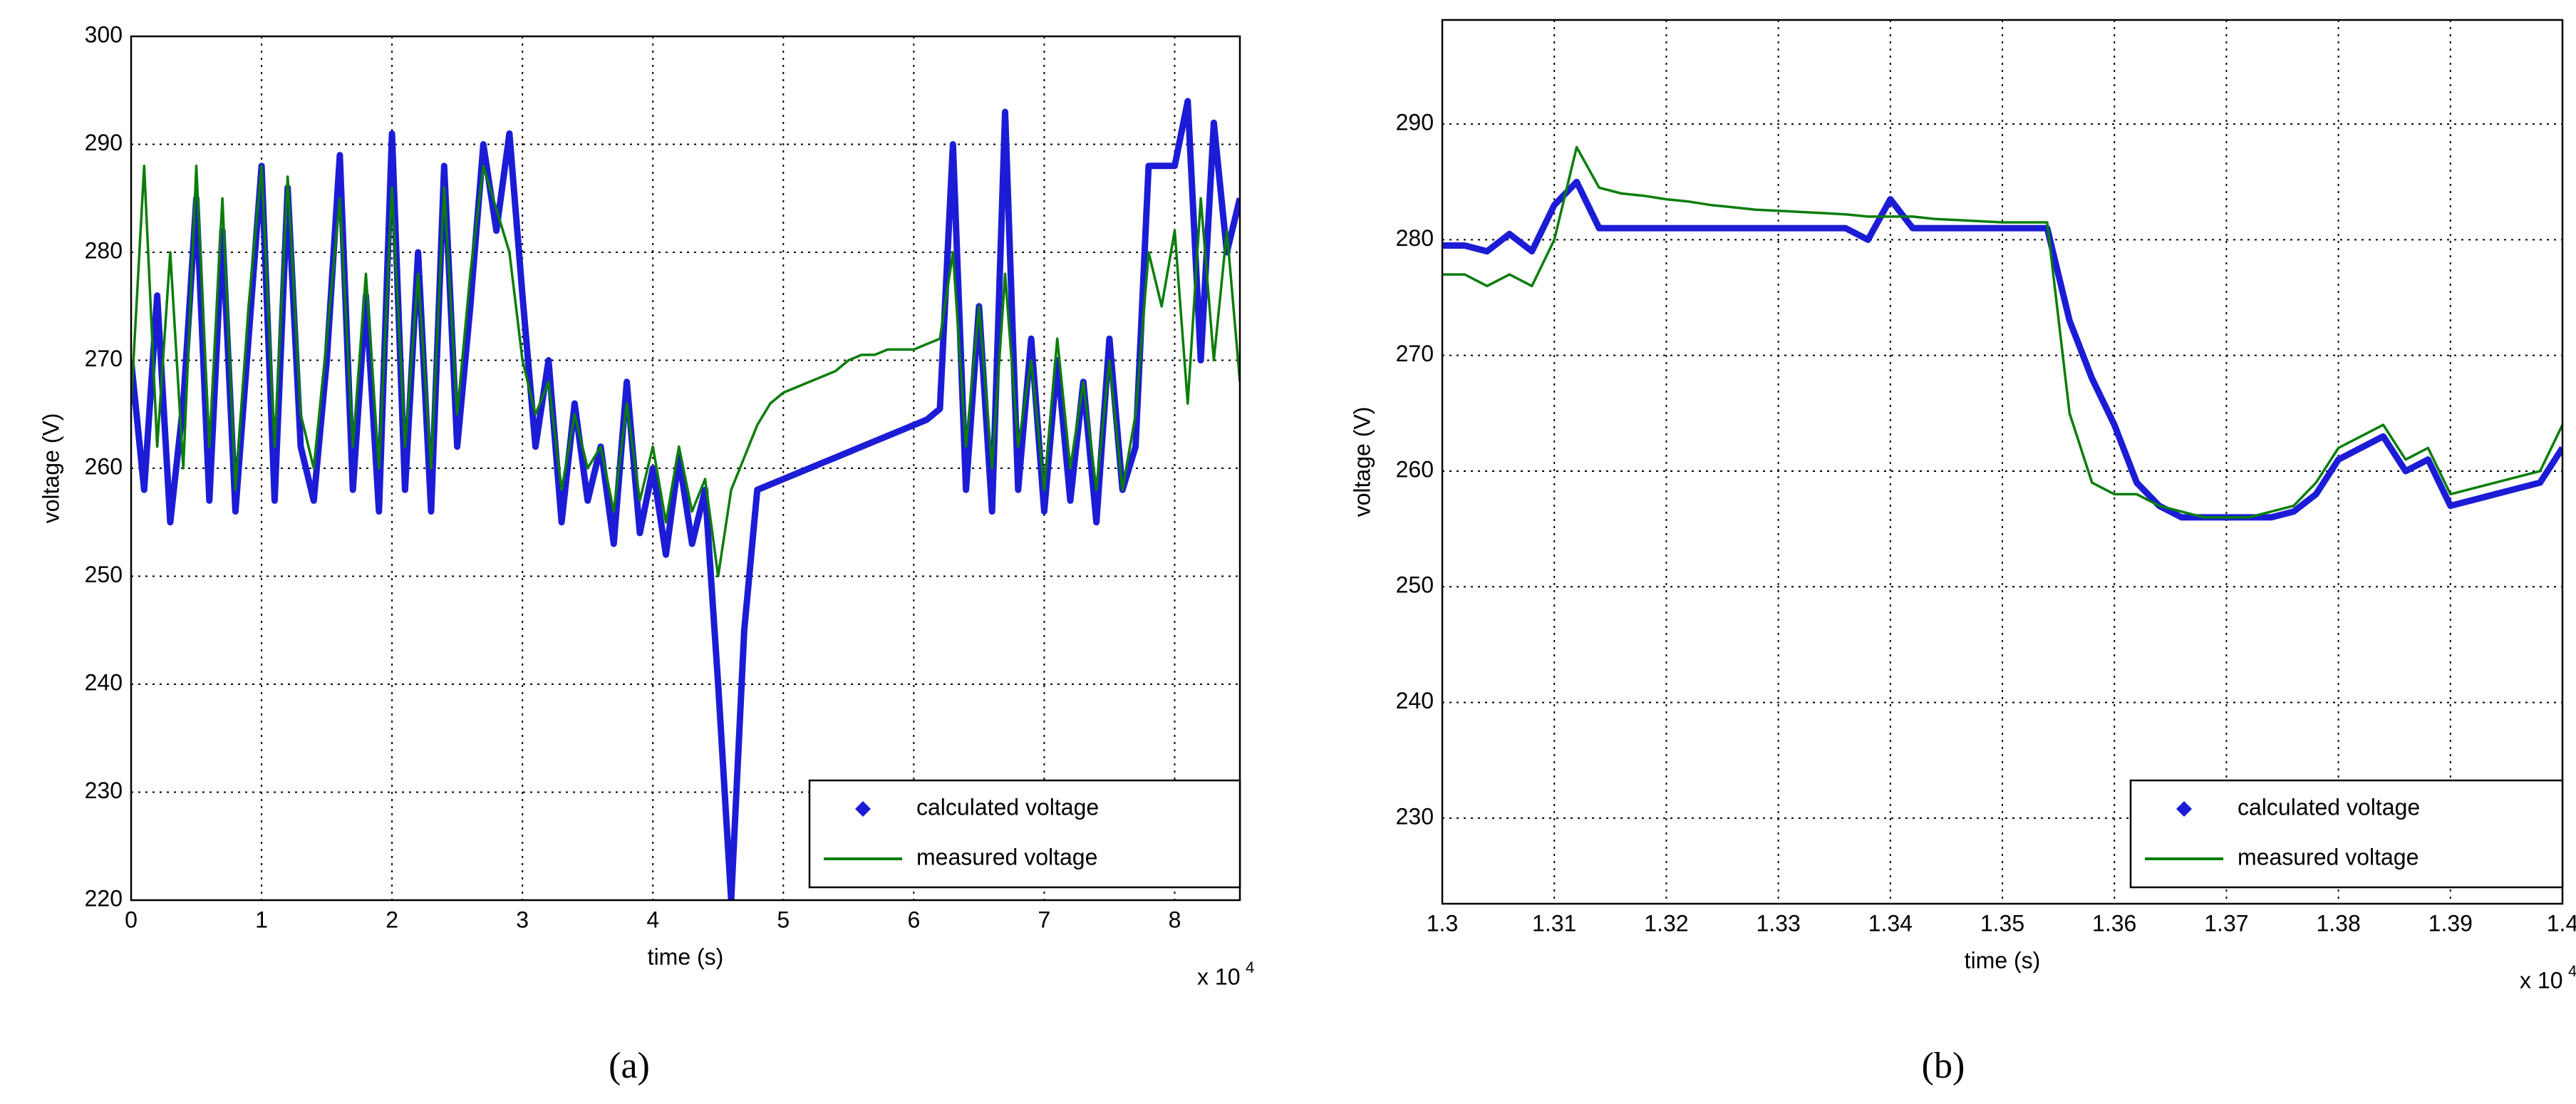  I want to click on y-tick-label: 300, so click(104, 34).